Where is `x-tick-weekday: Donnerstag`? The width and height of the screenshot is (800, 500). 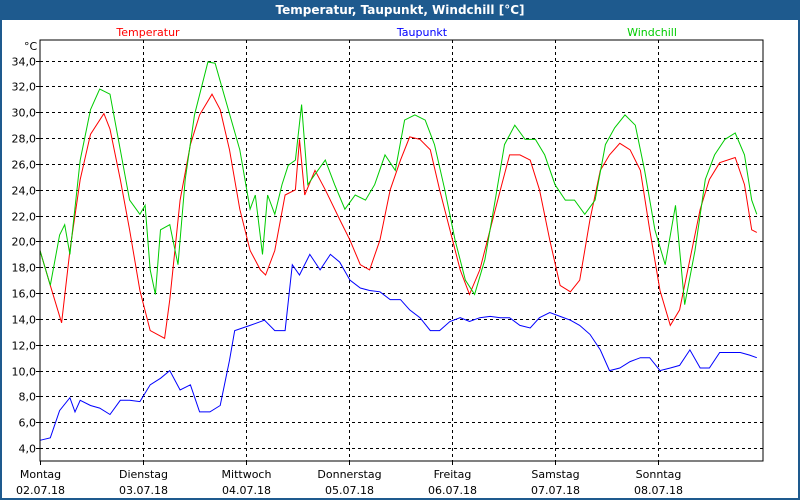
x-tick-weekday: Donnerstag is located at coordinates (349, 474).